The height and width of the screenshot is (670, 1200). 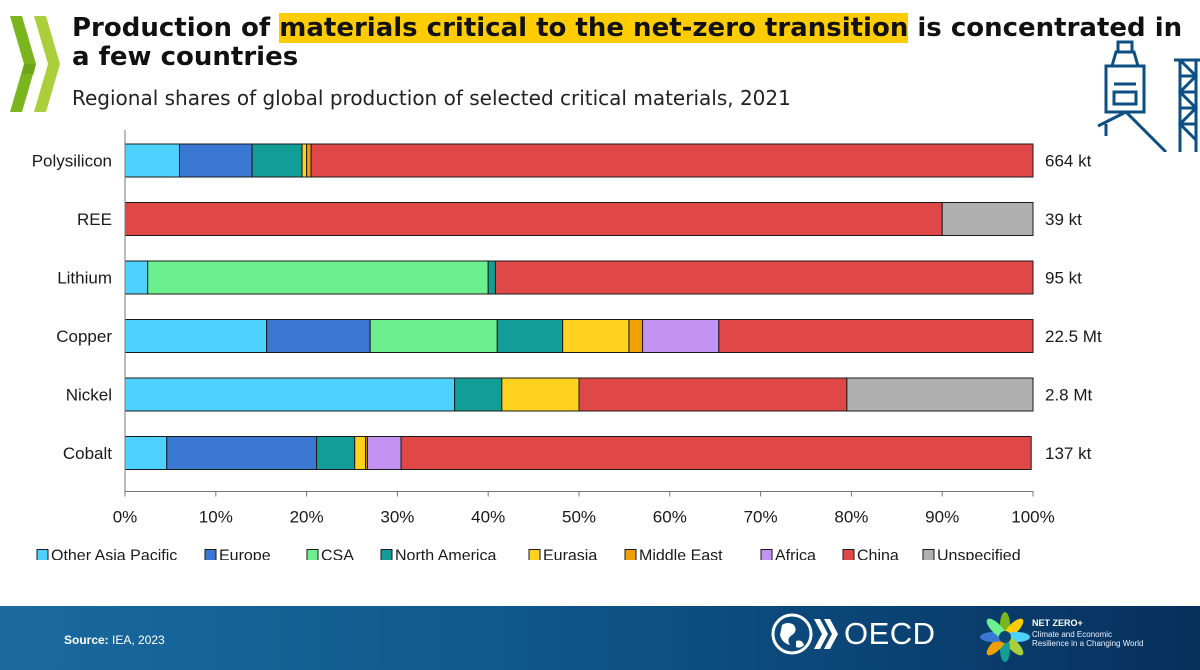 I want to click on category-label: Nickel, so click(x=89, y=395).